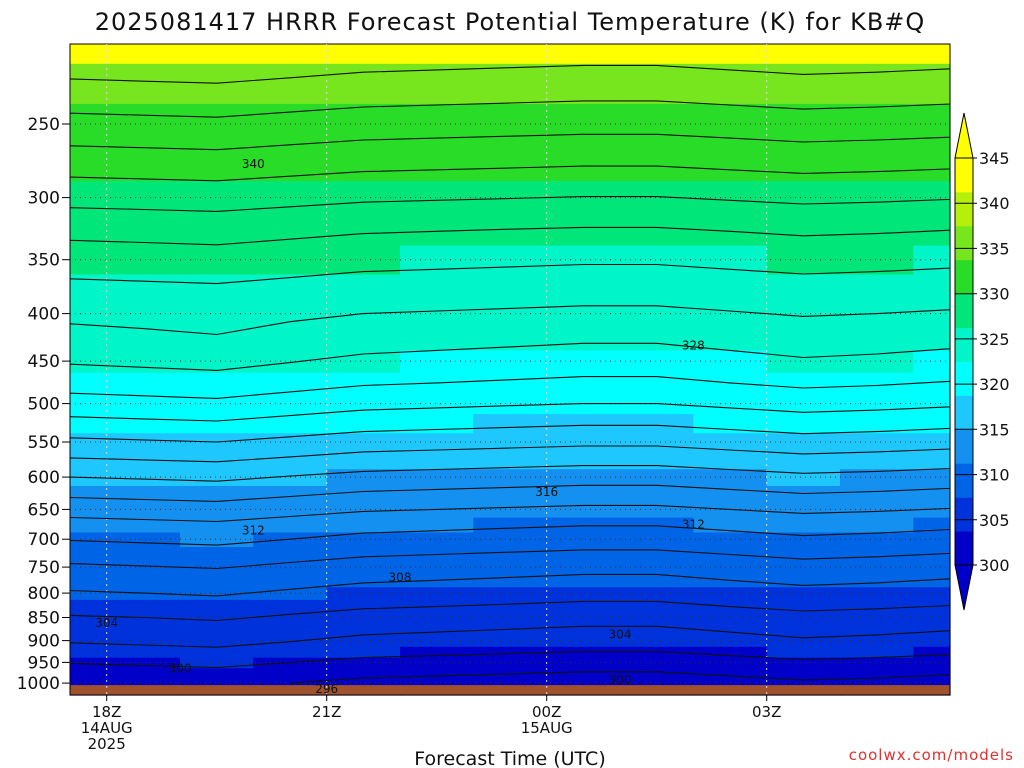 The image size is (1024, 768). I want to click on credit-link: coolwx.com/models, so click(931, 755).